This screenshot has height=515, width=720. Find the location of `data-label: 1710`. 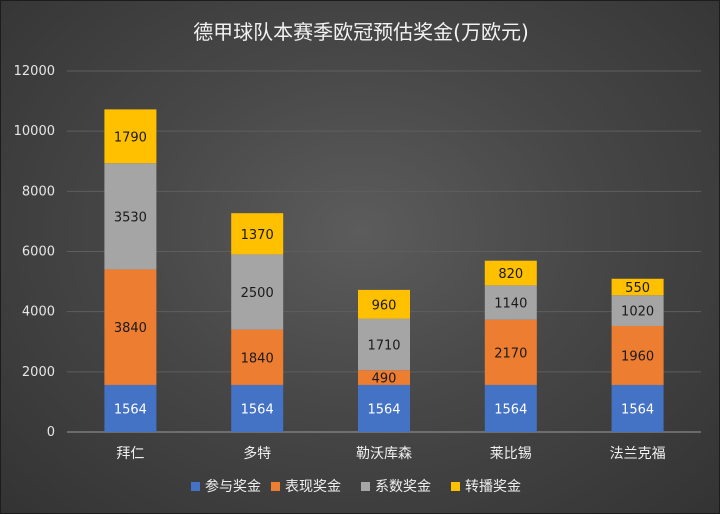

data-label: 1710 is located at coordinates (383, 345).